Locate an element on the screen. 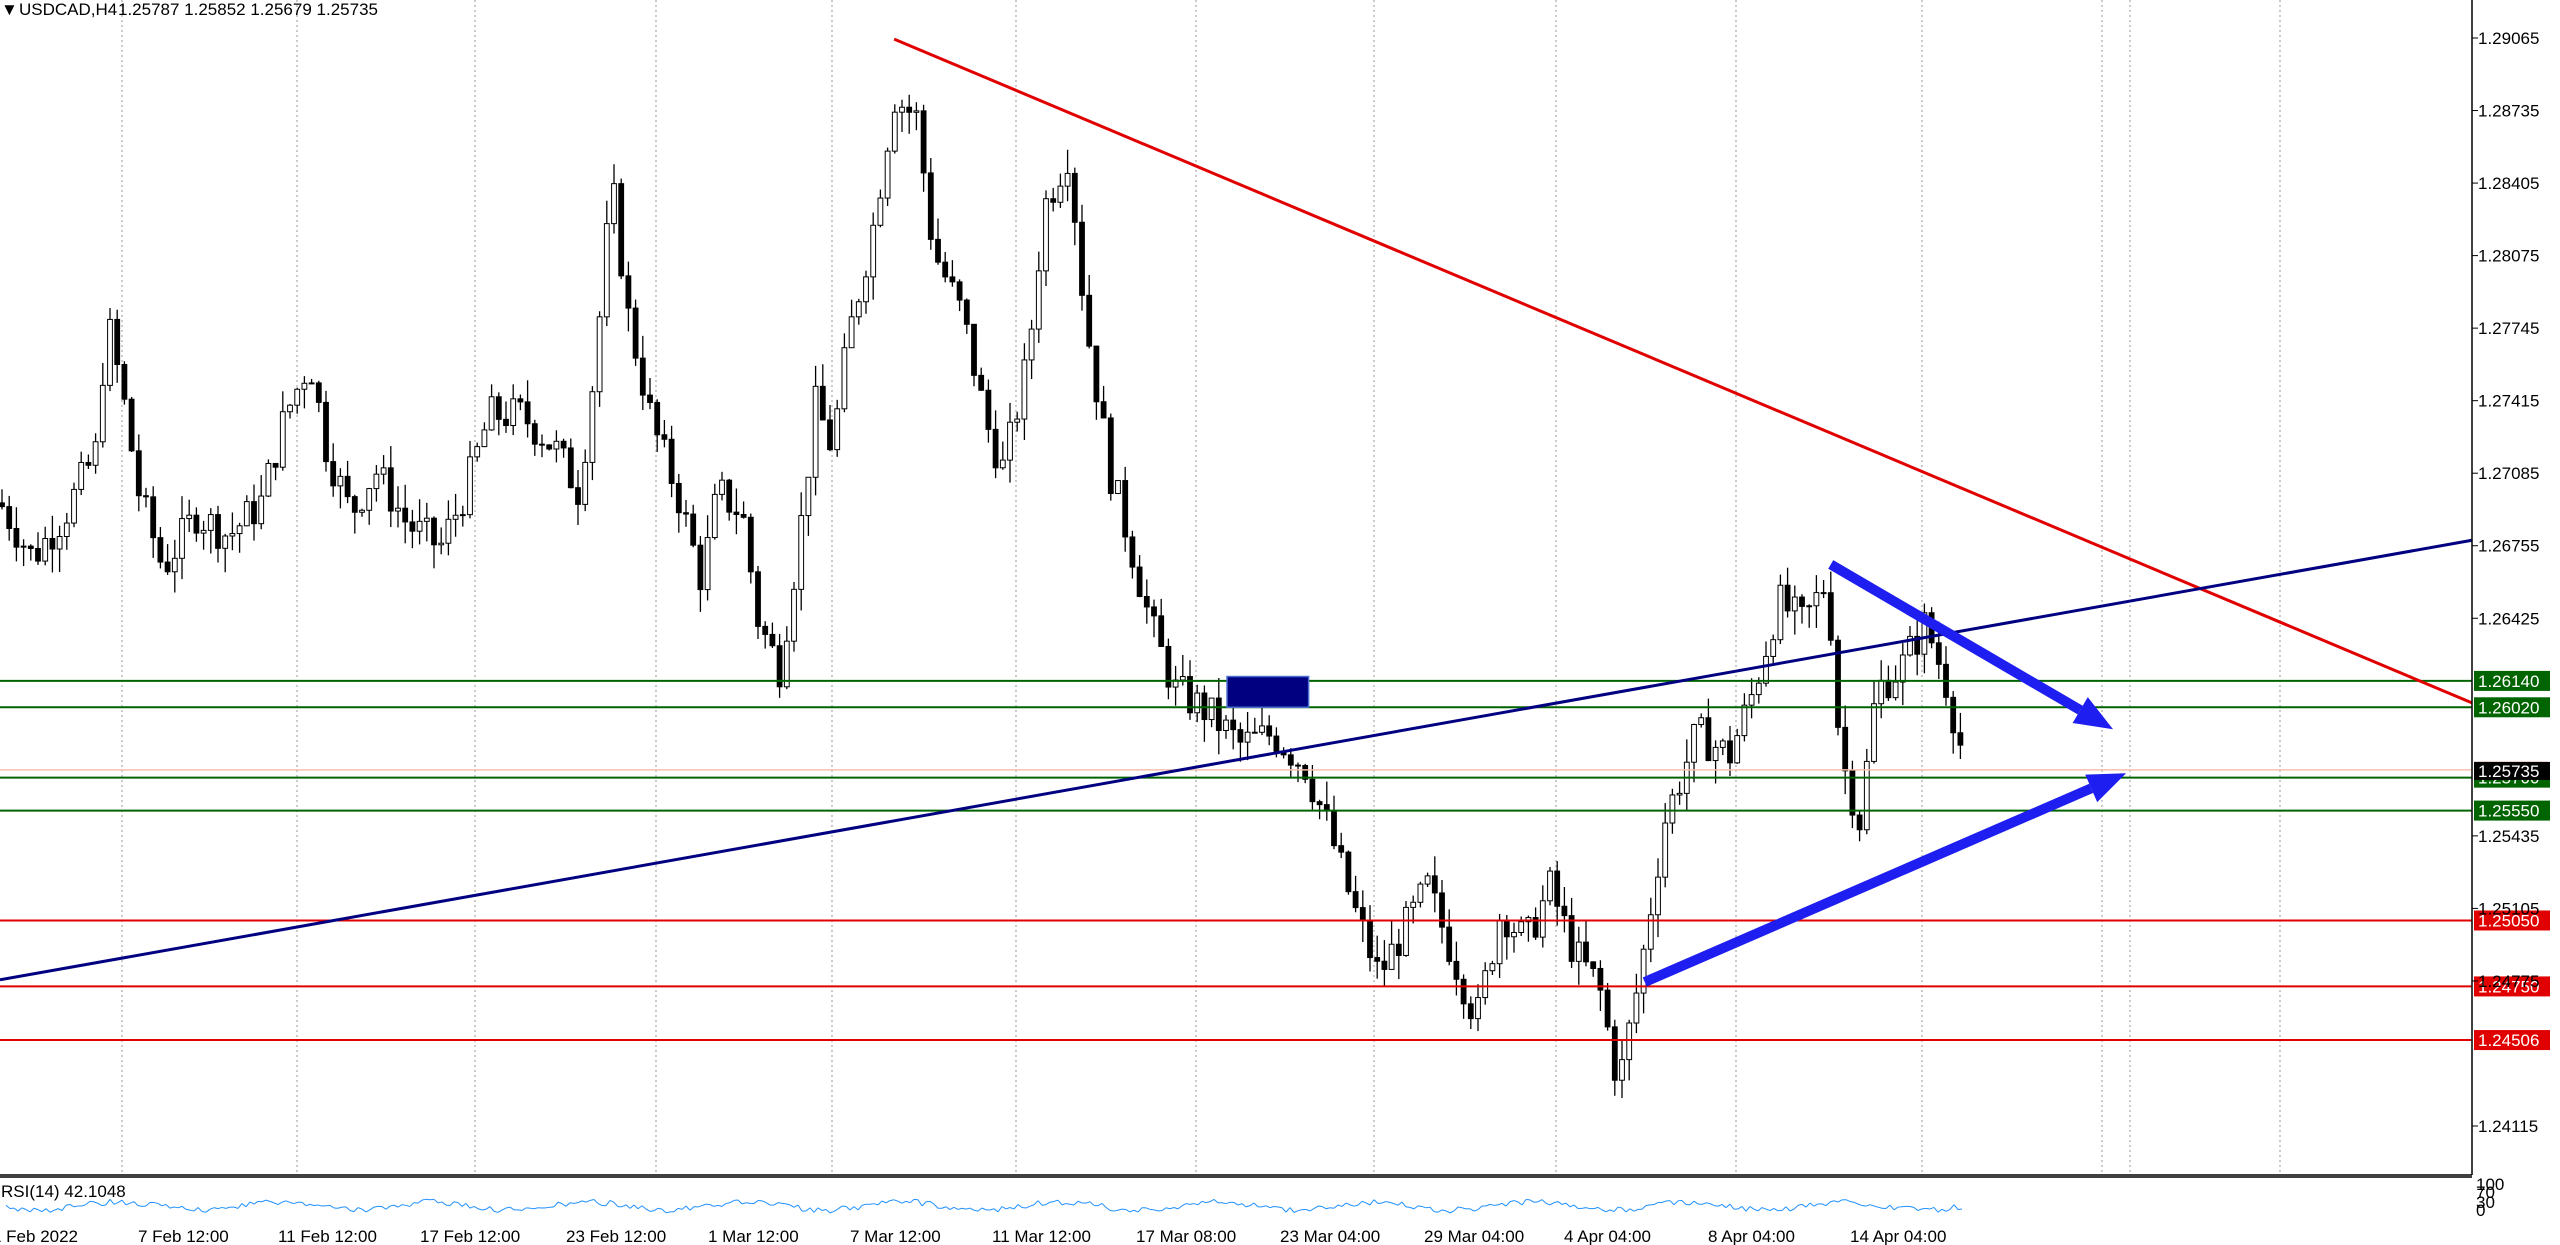 The height and width of the screenshot is (1245, 2560). direction-arrow is located at coordinates (1868, 885).